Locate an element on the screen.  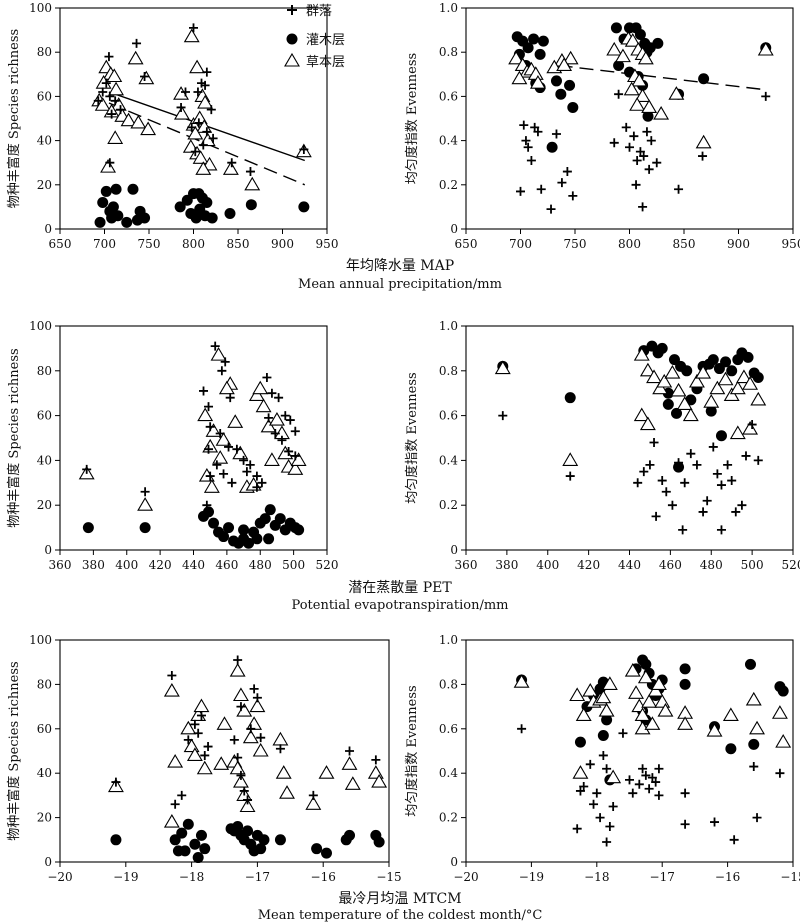
x-tick-label: 750 is located at coordinates (149, 244).